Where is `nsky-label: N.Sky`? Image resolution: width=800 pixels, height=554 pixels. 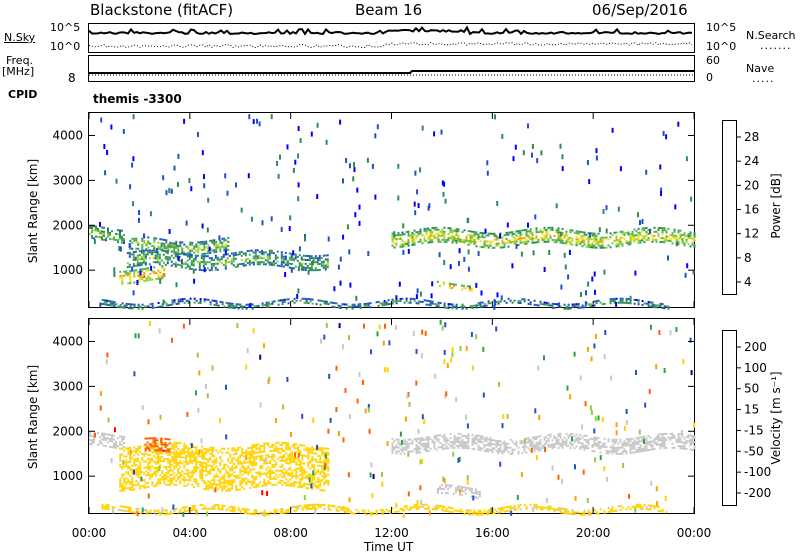
nsky-label: N.Sky is located at coordinates (20, 37).